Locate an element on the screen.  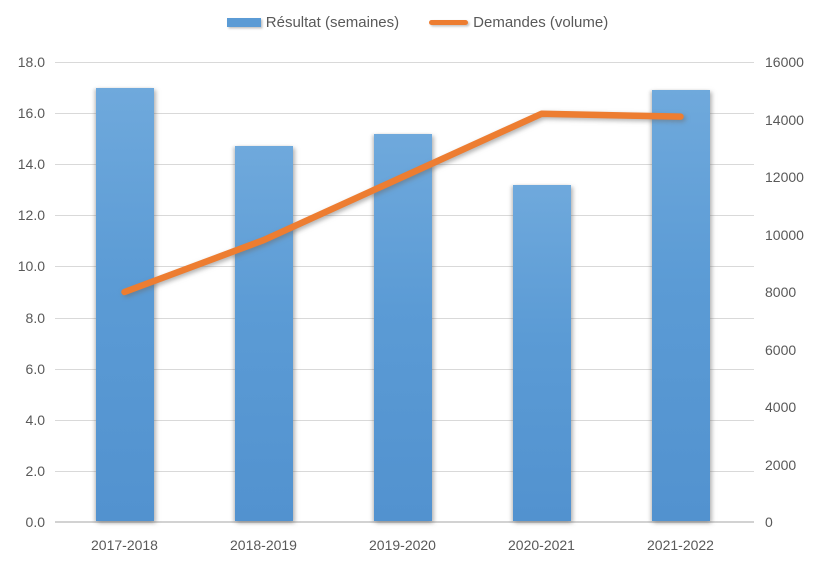
legend-item-demandes: Demandes (volume) is located at coordinates (518, 22).